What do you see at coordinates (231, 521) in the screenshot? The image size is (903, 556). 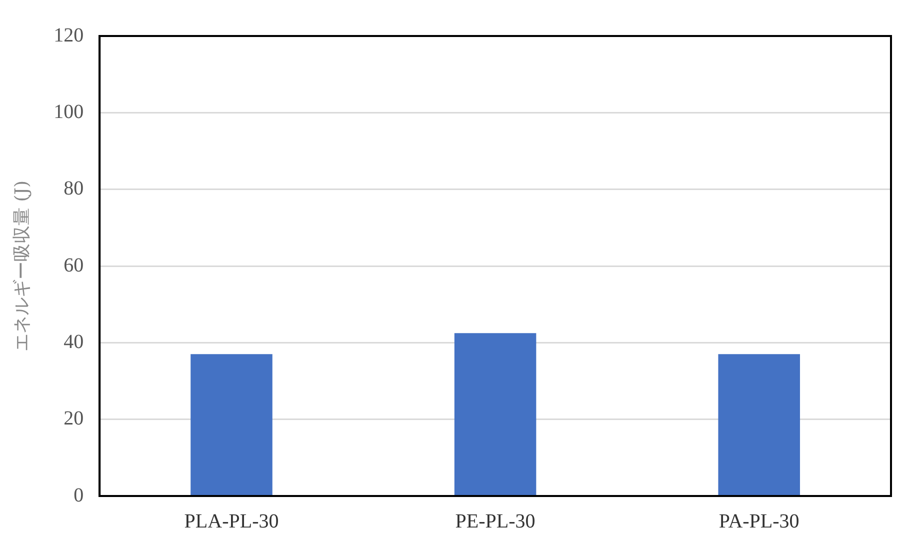 I see `x-tick-label: PLA-PL-30` at bounding box center [231, 521].